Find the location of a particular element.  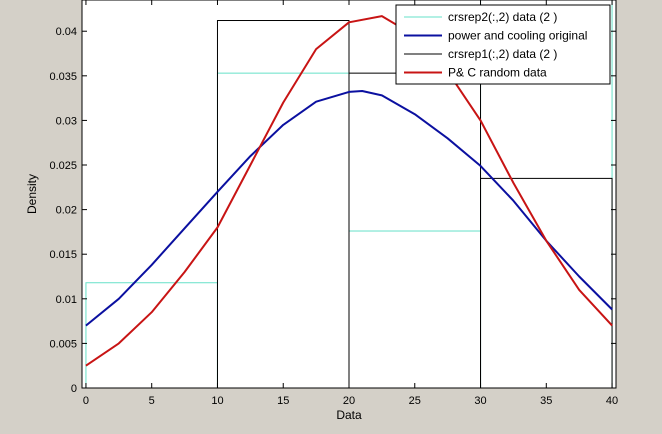

legend-label-3: crsrep1(:,2) data (2 ) is located at coordinates (502, 54).